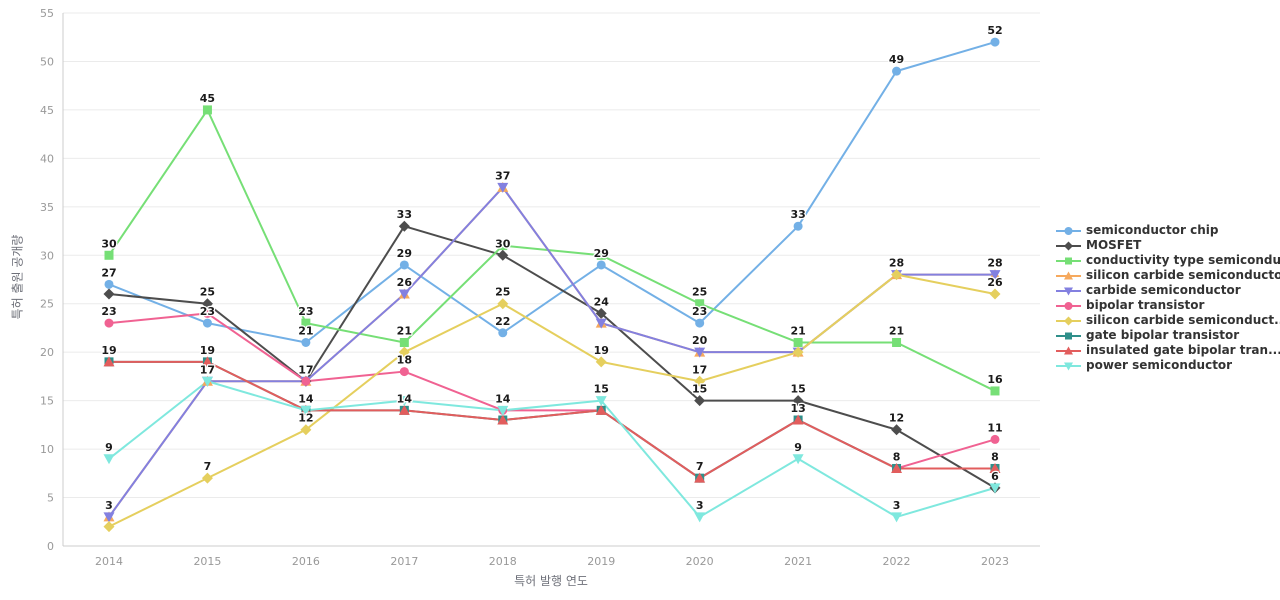  What do you see at coordinates (552, 420) in the screenshot?
I see `series-line` at bounding box center [552, 420].